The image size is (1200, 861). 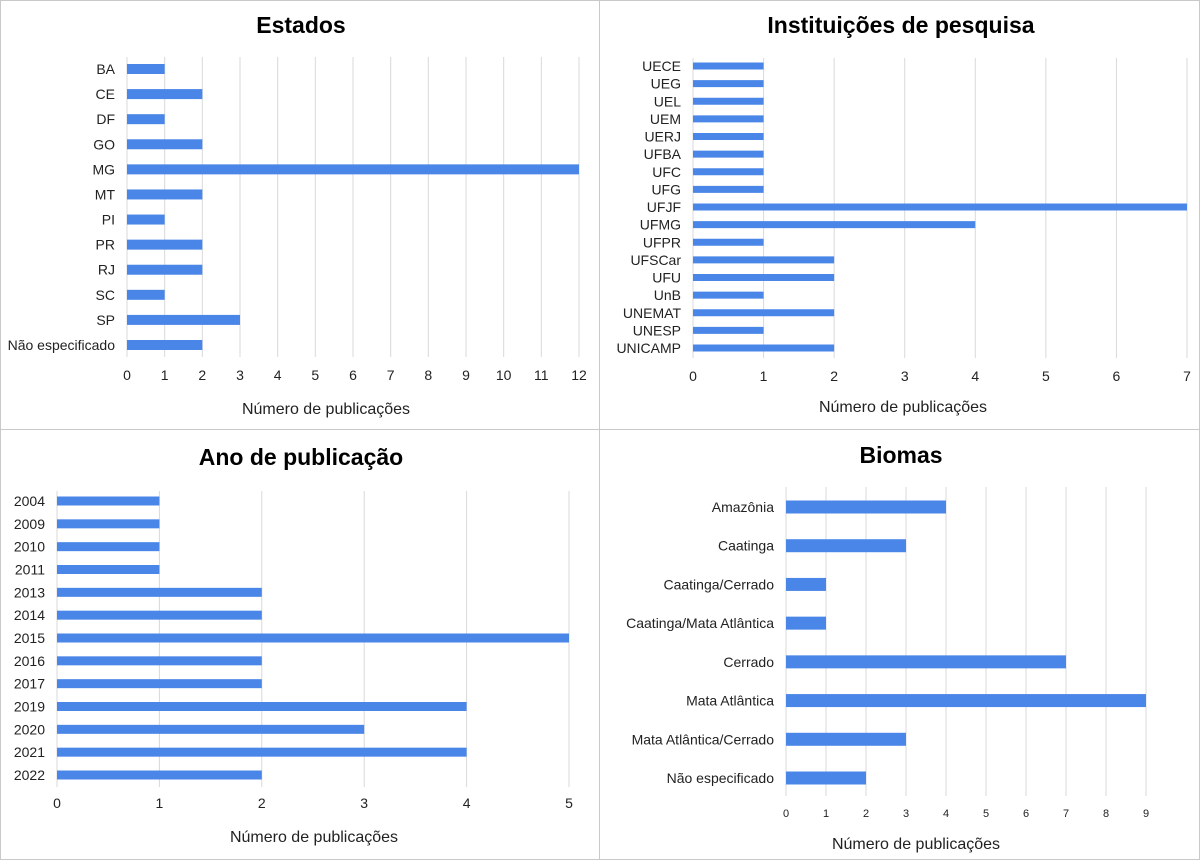 I want to click on x-tick-label: 8, so click(x=428, y=375).